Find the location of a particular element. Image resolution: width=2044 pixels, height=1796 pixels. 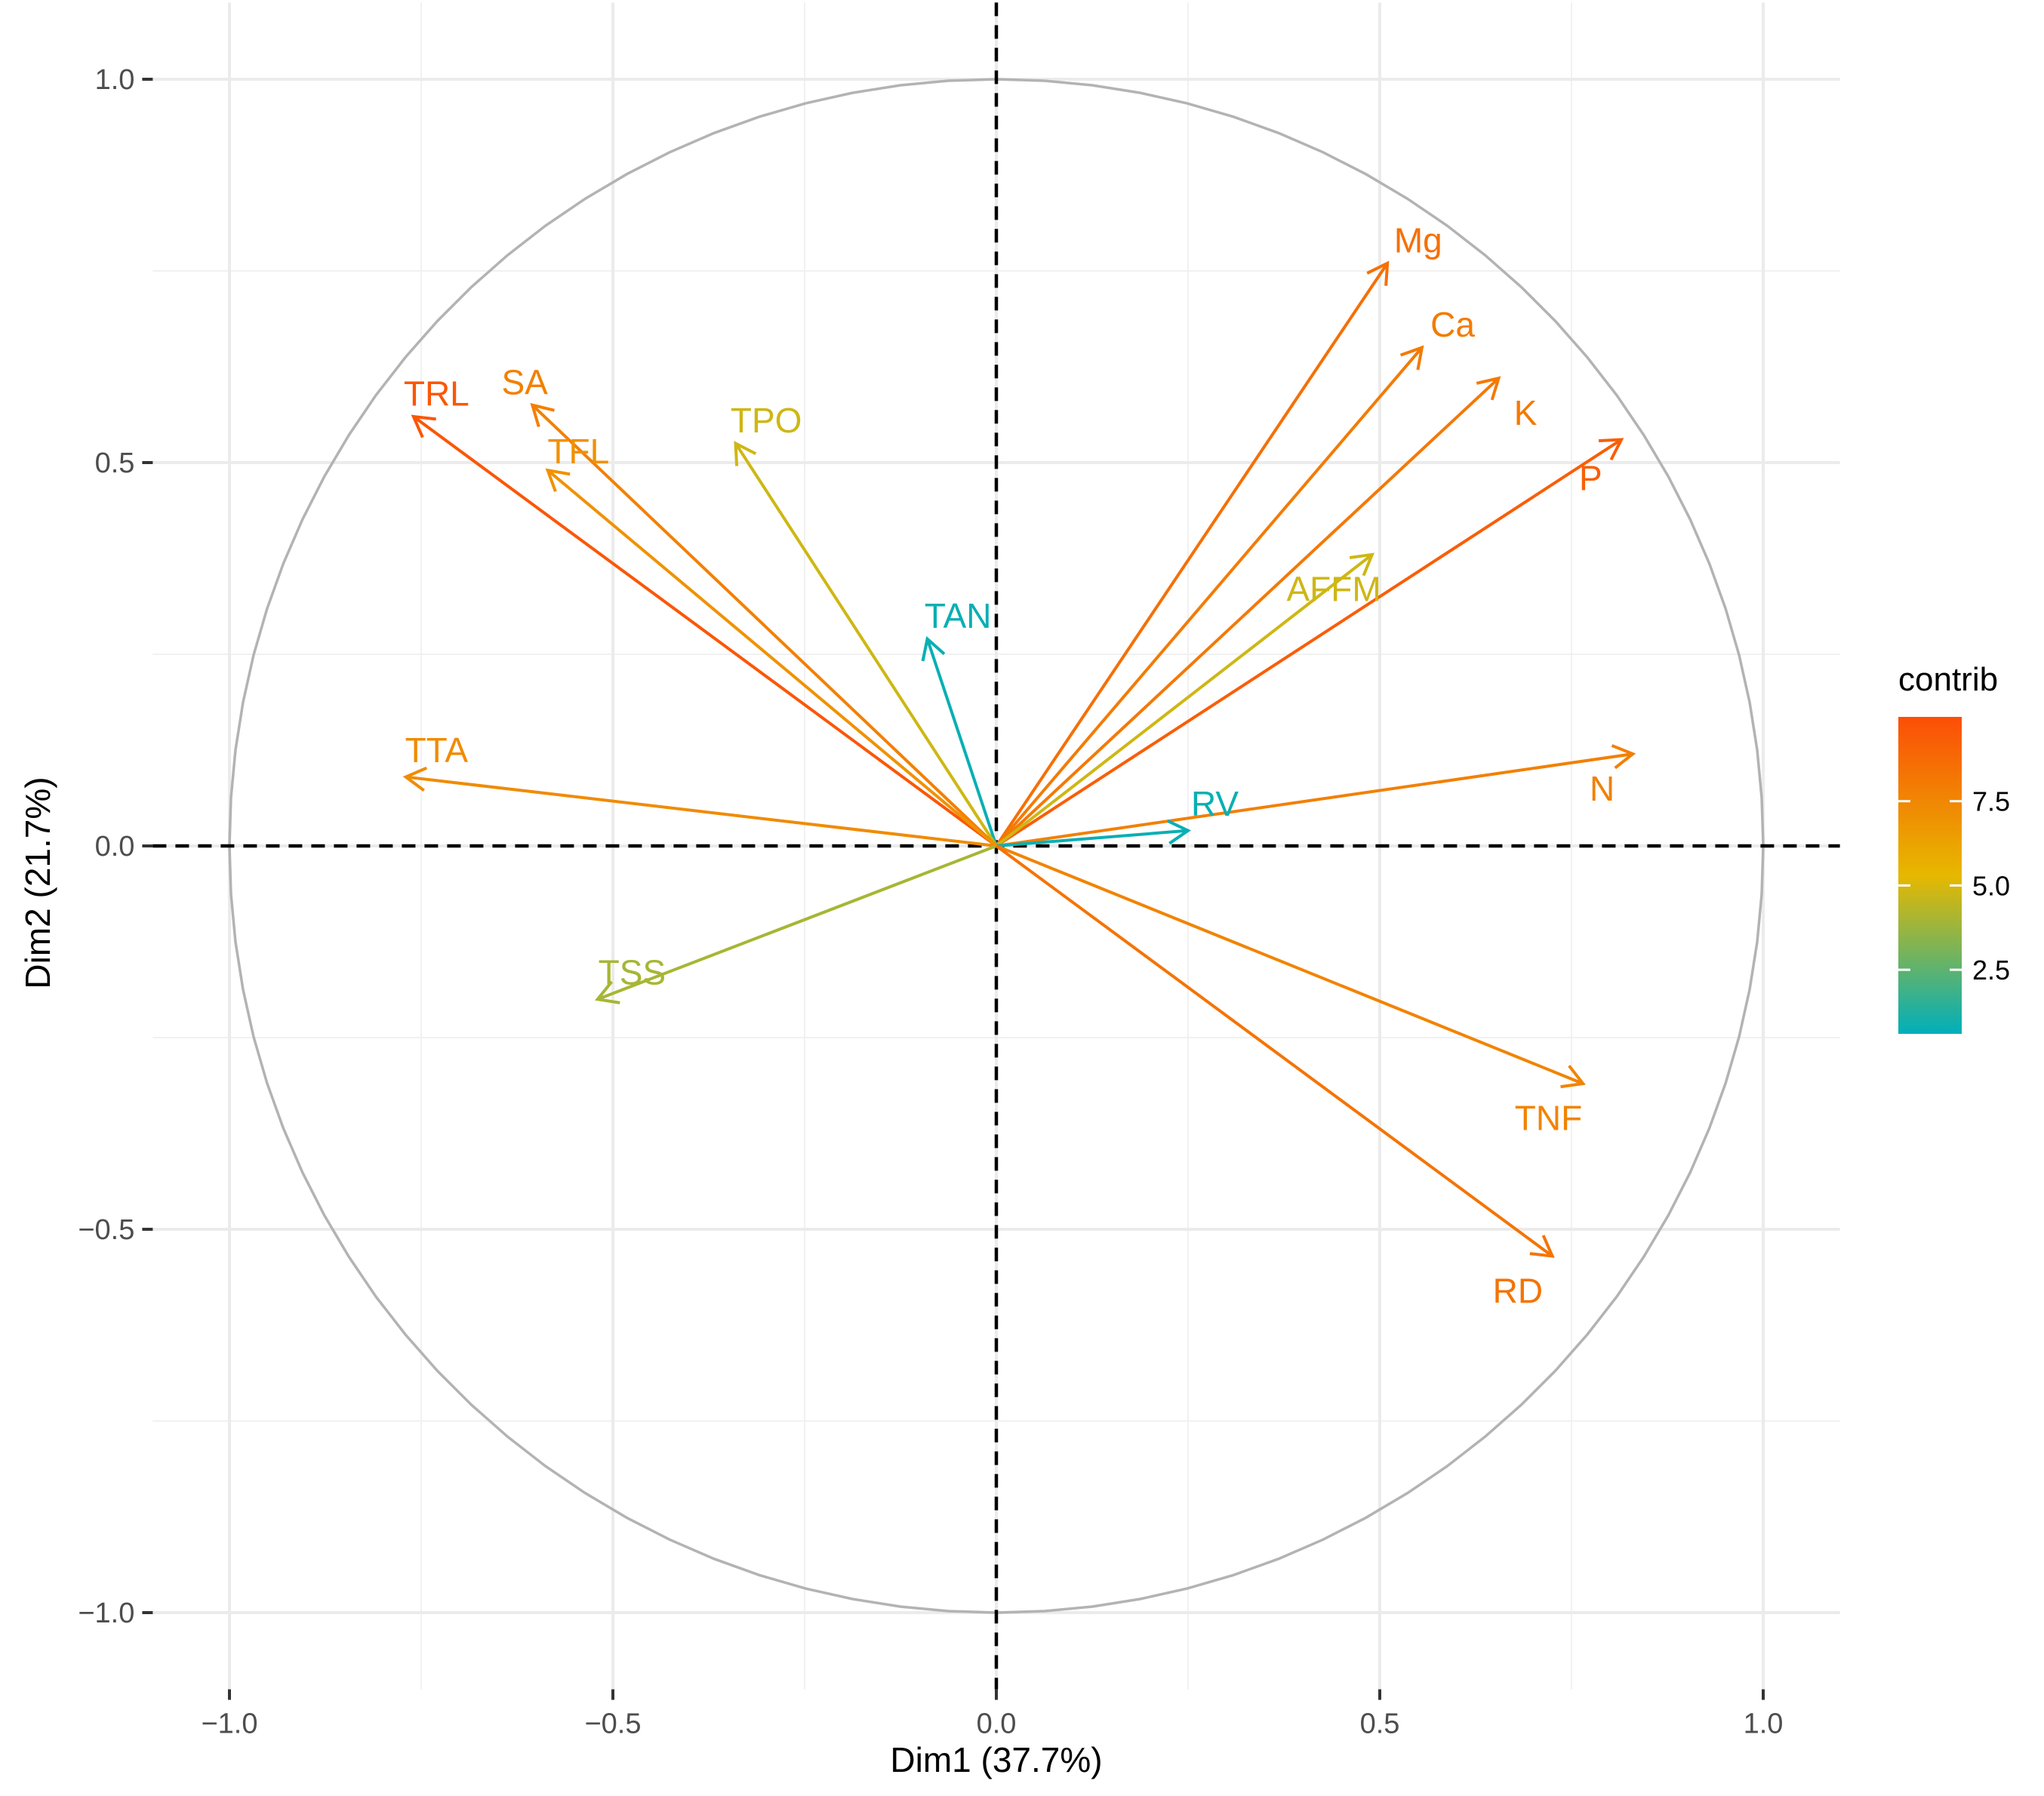

arrow-trl is located at coordinates (704, 630).